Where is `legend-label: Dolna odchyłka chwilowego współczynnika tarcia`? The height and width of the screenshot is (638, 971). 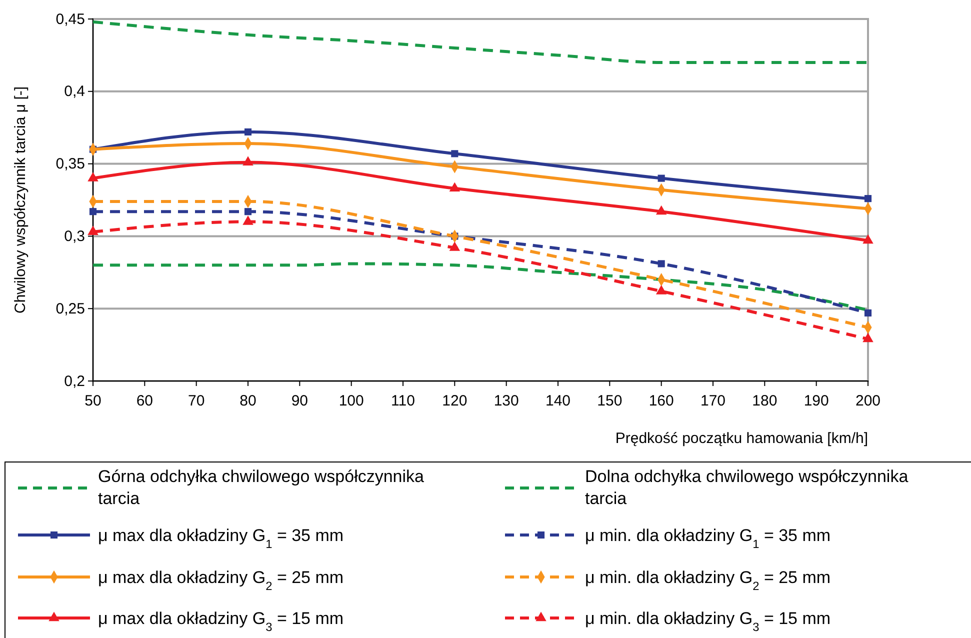
legend-label: Dolna odchyłka chwilowego współczynnika tarcia is located at coordinates (747, 487).